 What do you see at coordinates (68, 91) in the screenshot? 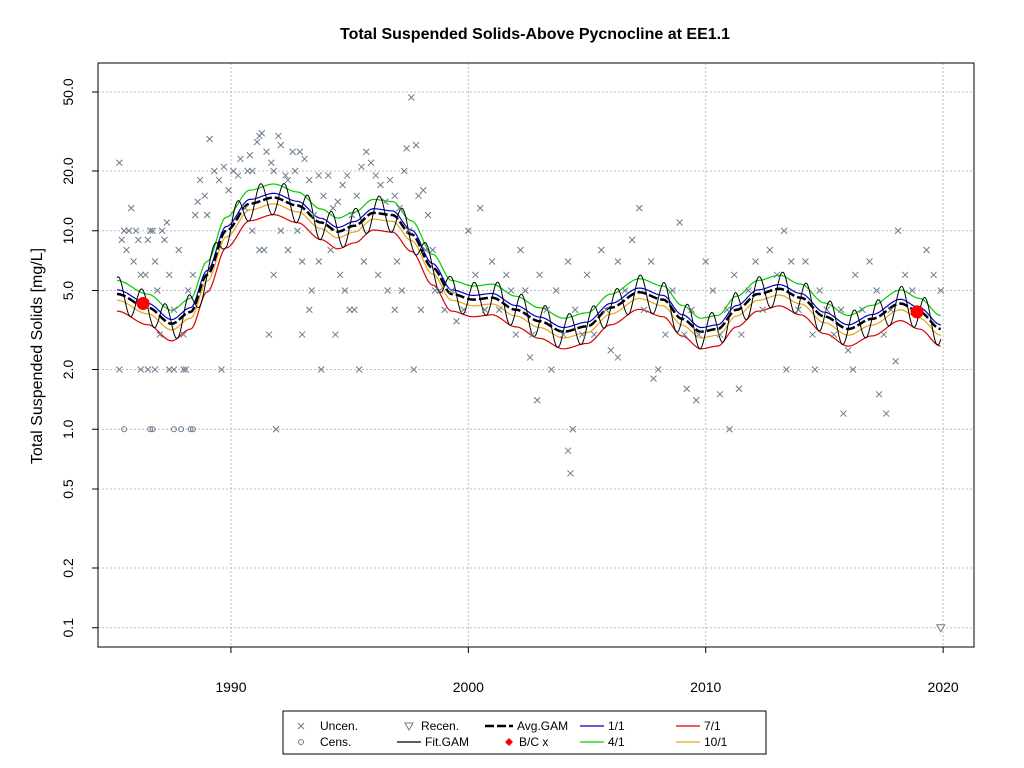
I see `y-tick-label: 50.0` at bounding box center [68, 91].